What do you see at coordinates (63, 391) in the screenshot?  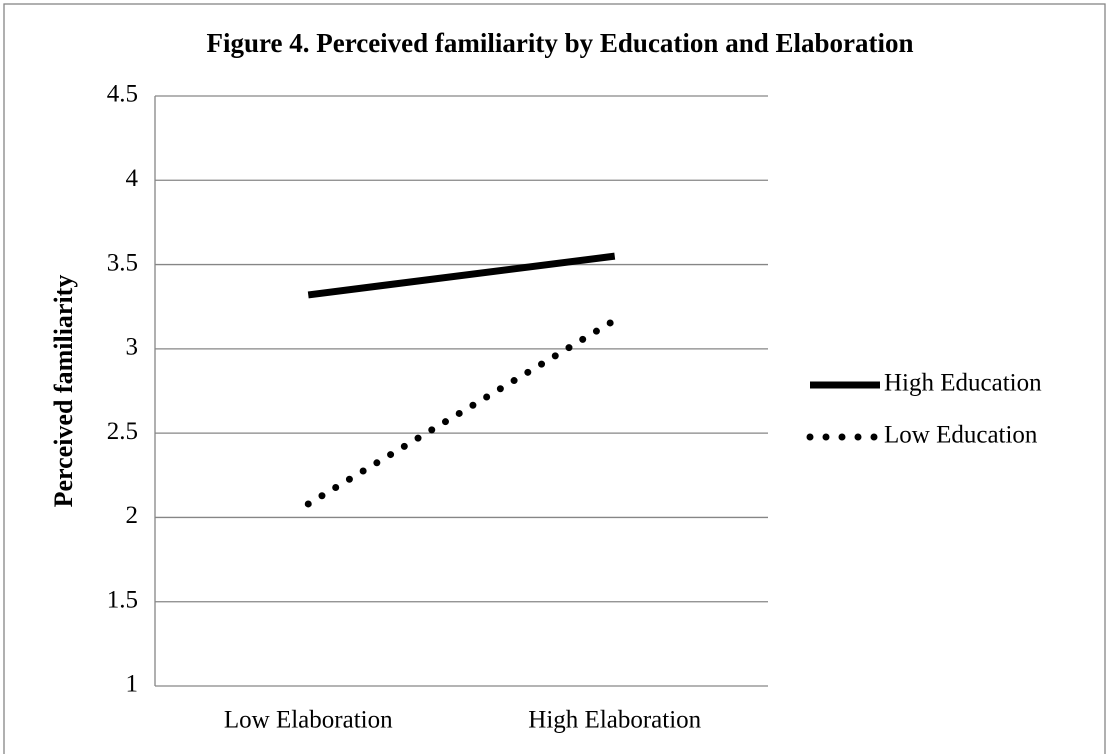 I see `y-axis-label: Perceived familiarity` at bounding box center [63, 391].